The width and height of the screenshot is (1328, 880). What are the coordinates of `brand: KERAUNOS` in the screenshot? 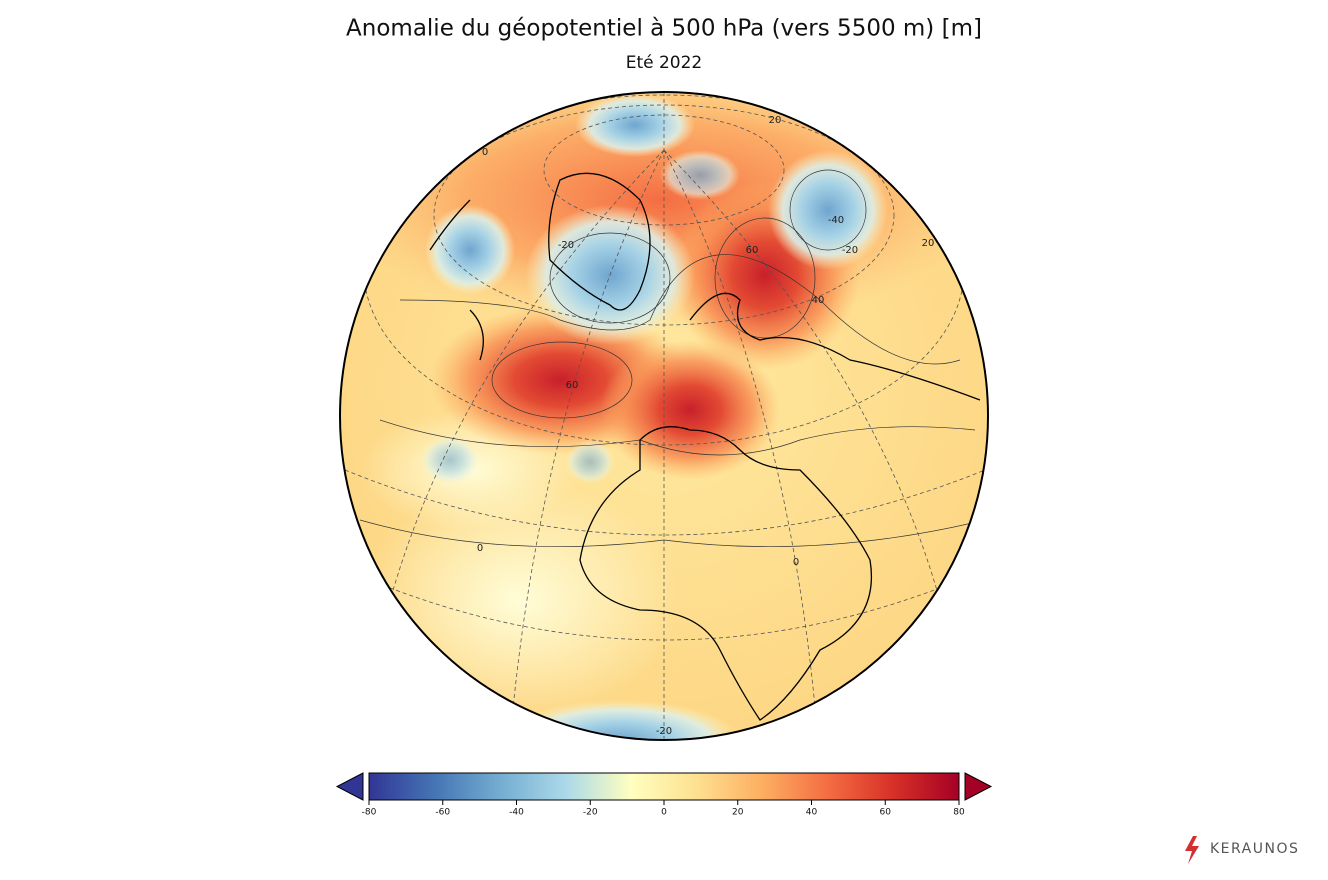 It's located at (1242, 850).